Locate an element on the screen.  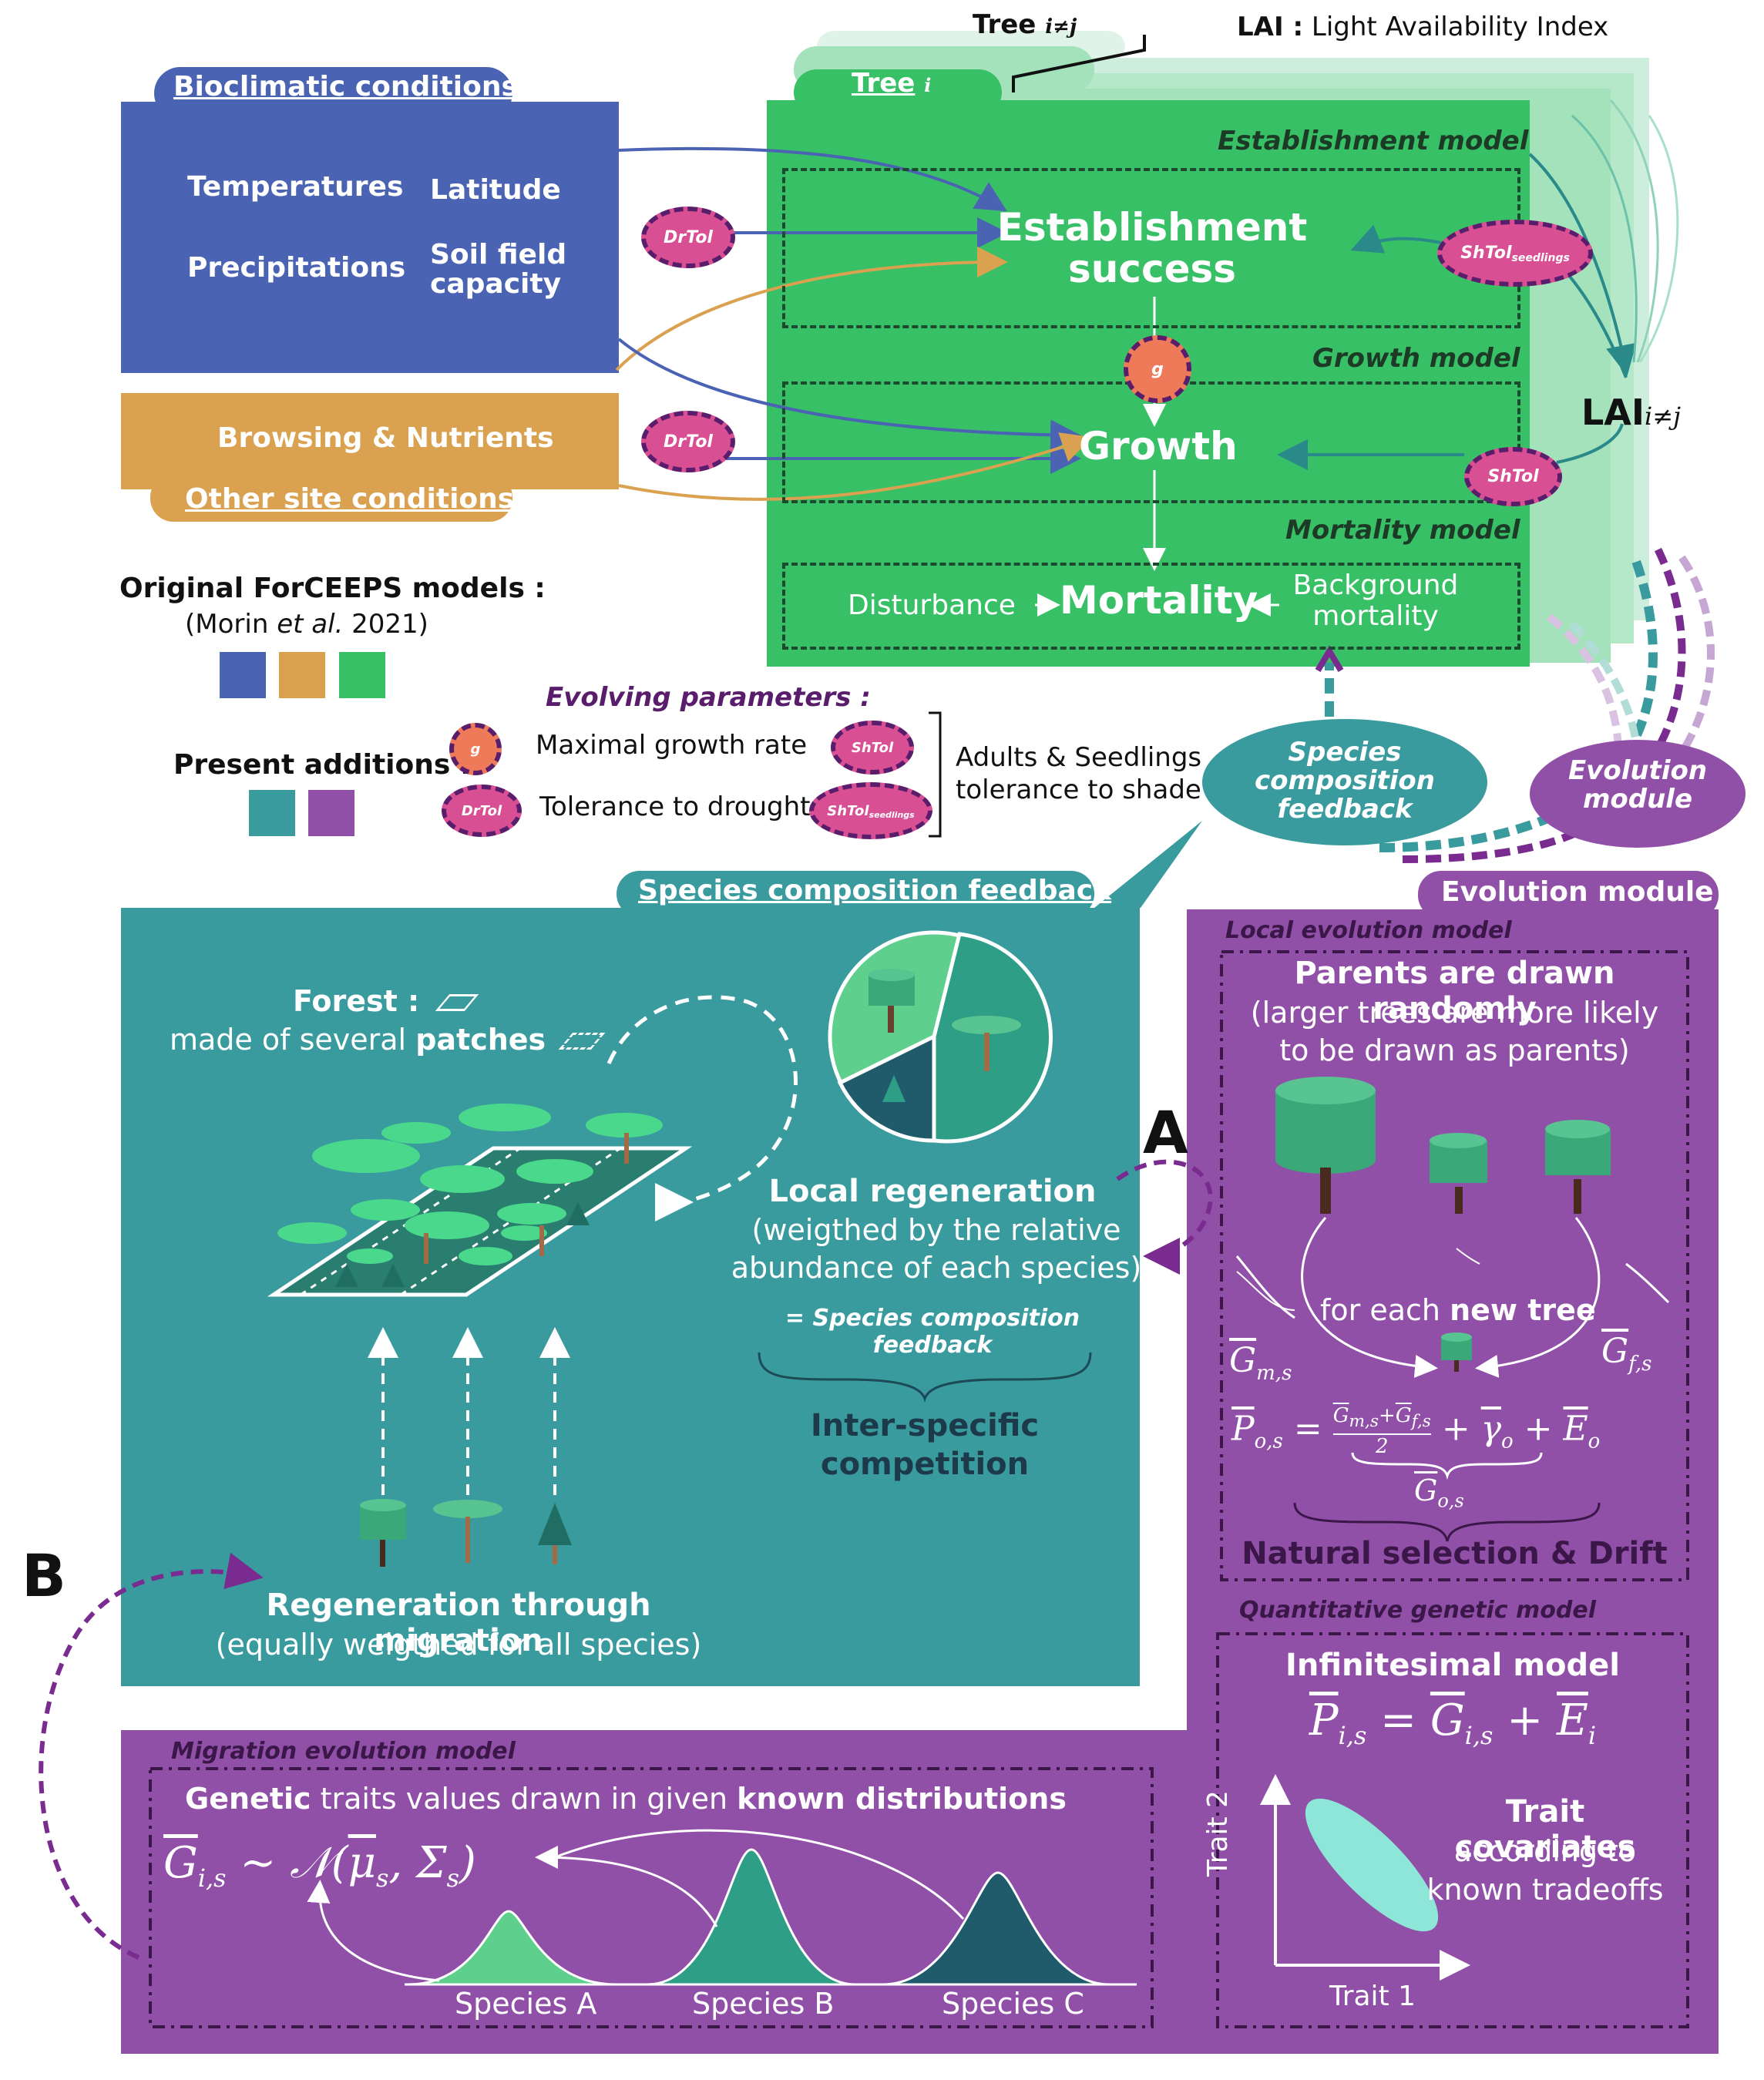
new-tree-bold: new tree is located at coordinates (1523, 1310).